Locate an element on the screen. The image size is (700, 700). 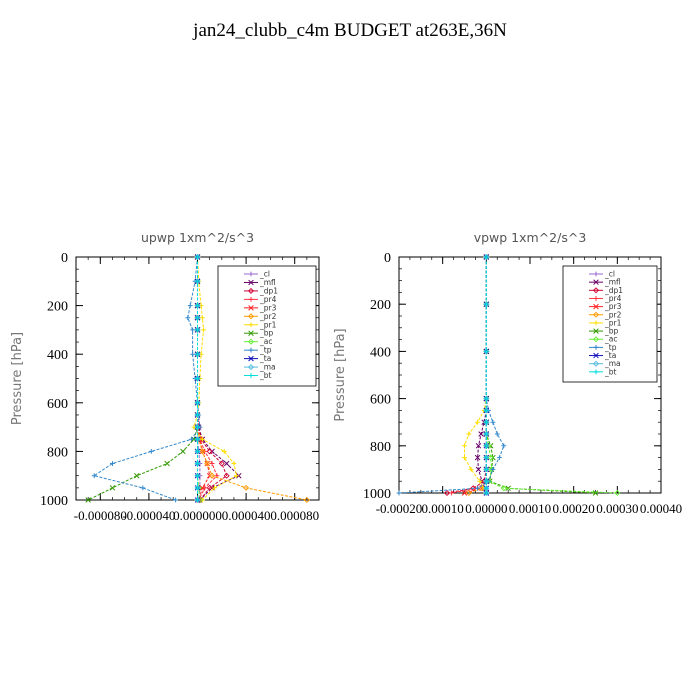
y-axis-label: Pressure [hPa] is located at coordinates (17, 378).